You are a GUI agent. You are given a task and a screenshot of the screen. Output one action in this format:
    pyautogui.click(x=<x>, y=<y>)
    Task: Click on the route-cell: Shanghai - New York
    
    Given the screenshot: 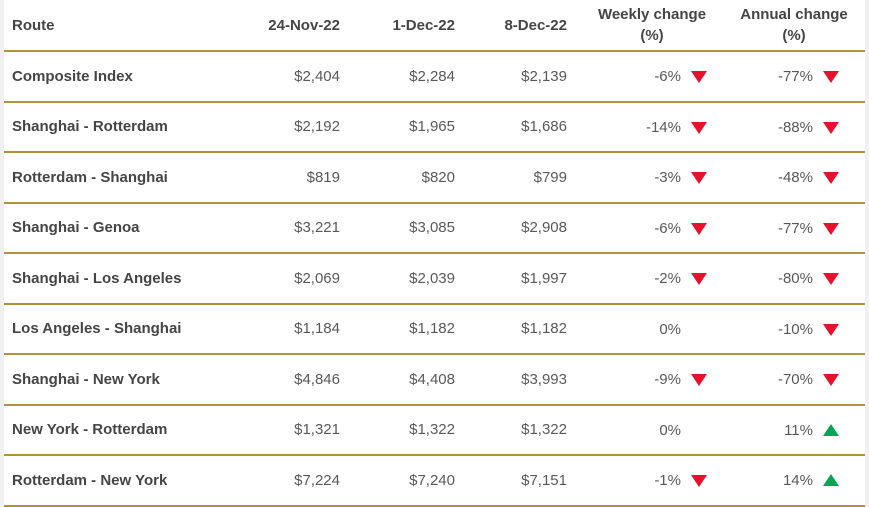 What is the action you would take?
    pyautogui.click(x=130, y=380)
    